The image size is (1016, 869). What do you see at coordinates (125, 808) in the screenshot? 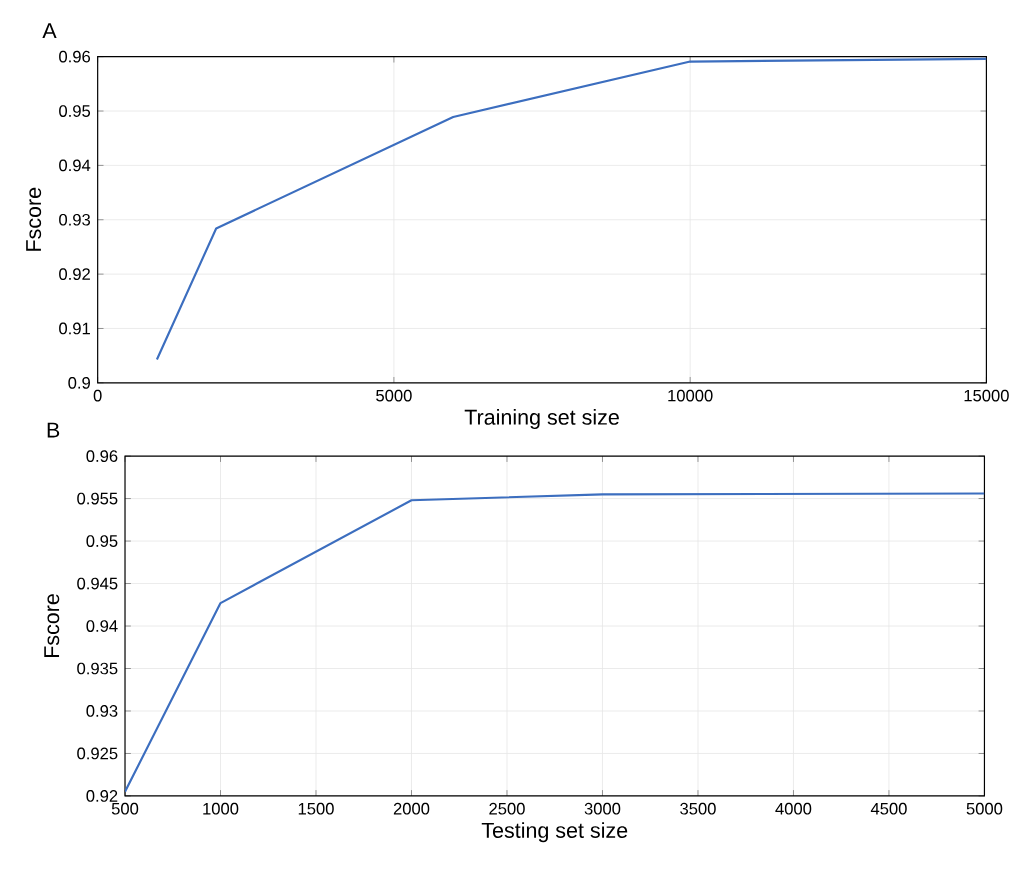
I see `x-tick-label: 500` at bounding box center [125, 808].